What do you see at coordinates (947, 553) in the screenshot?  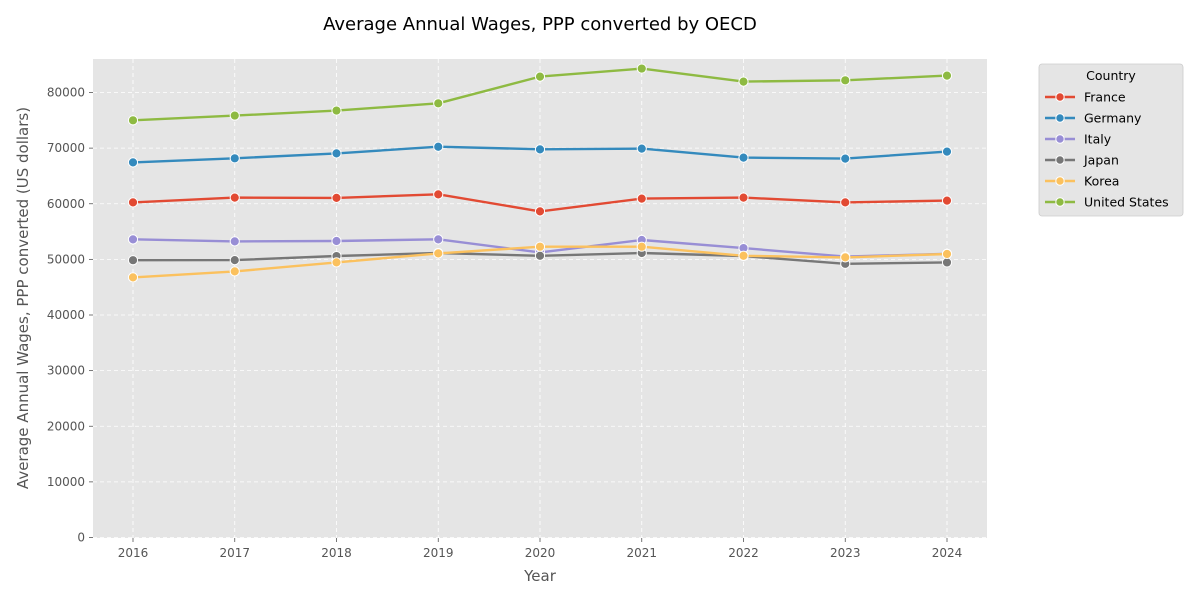 I see `x-tick-label: 2024` at bounding box center [947, 553].